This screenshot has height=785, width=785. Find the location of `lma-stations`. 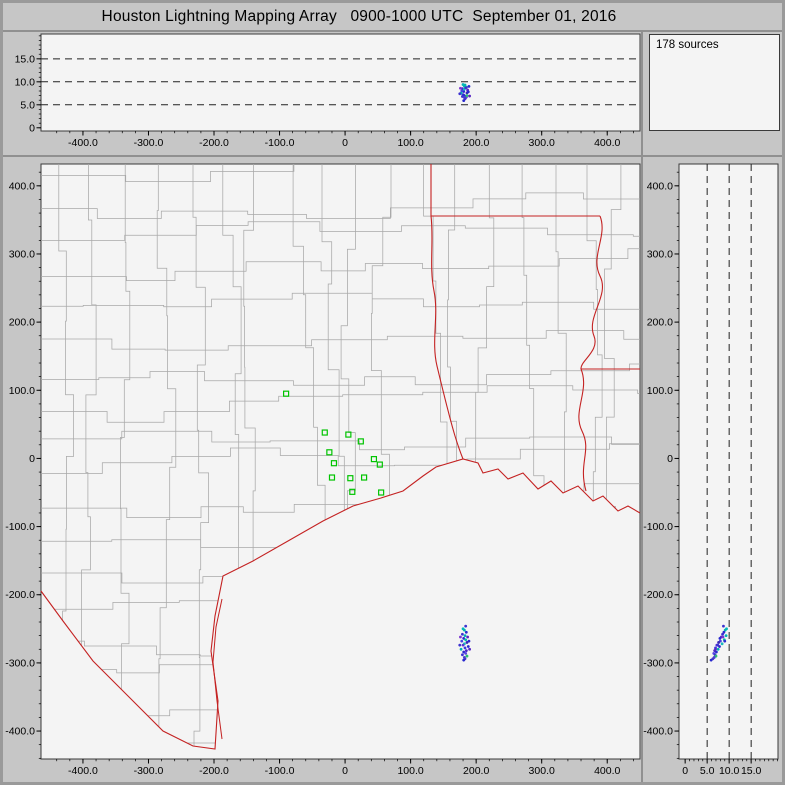

lma-stations is located at coordinates (334, 443).